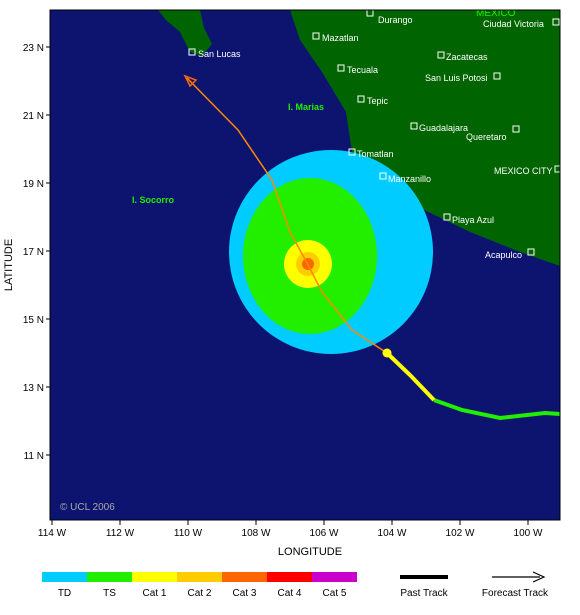 The width and height of the screenshot is (580, 615). Describe the element at coordinates (200, 593) in the screenshot. I see `legend-label: Cat 2` at that location.